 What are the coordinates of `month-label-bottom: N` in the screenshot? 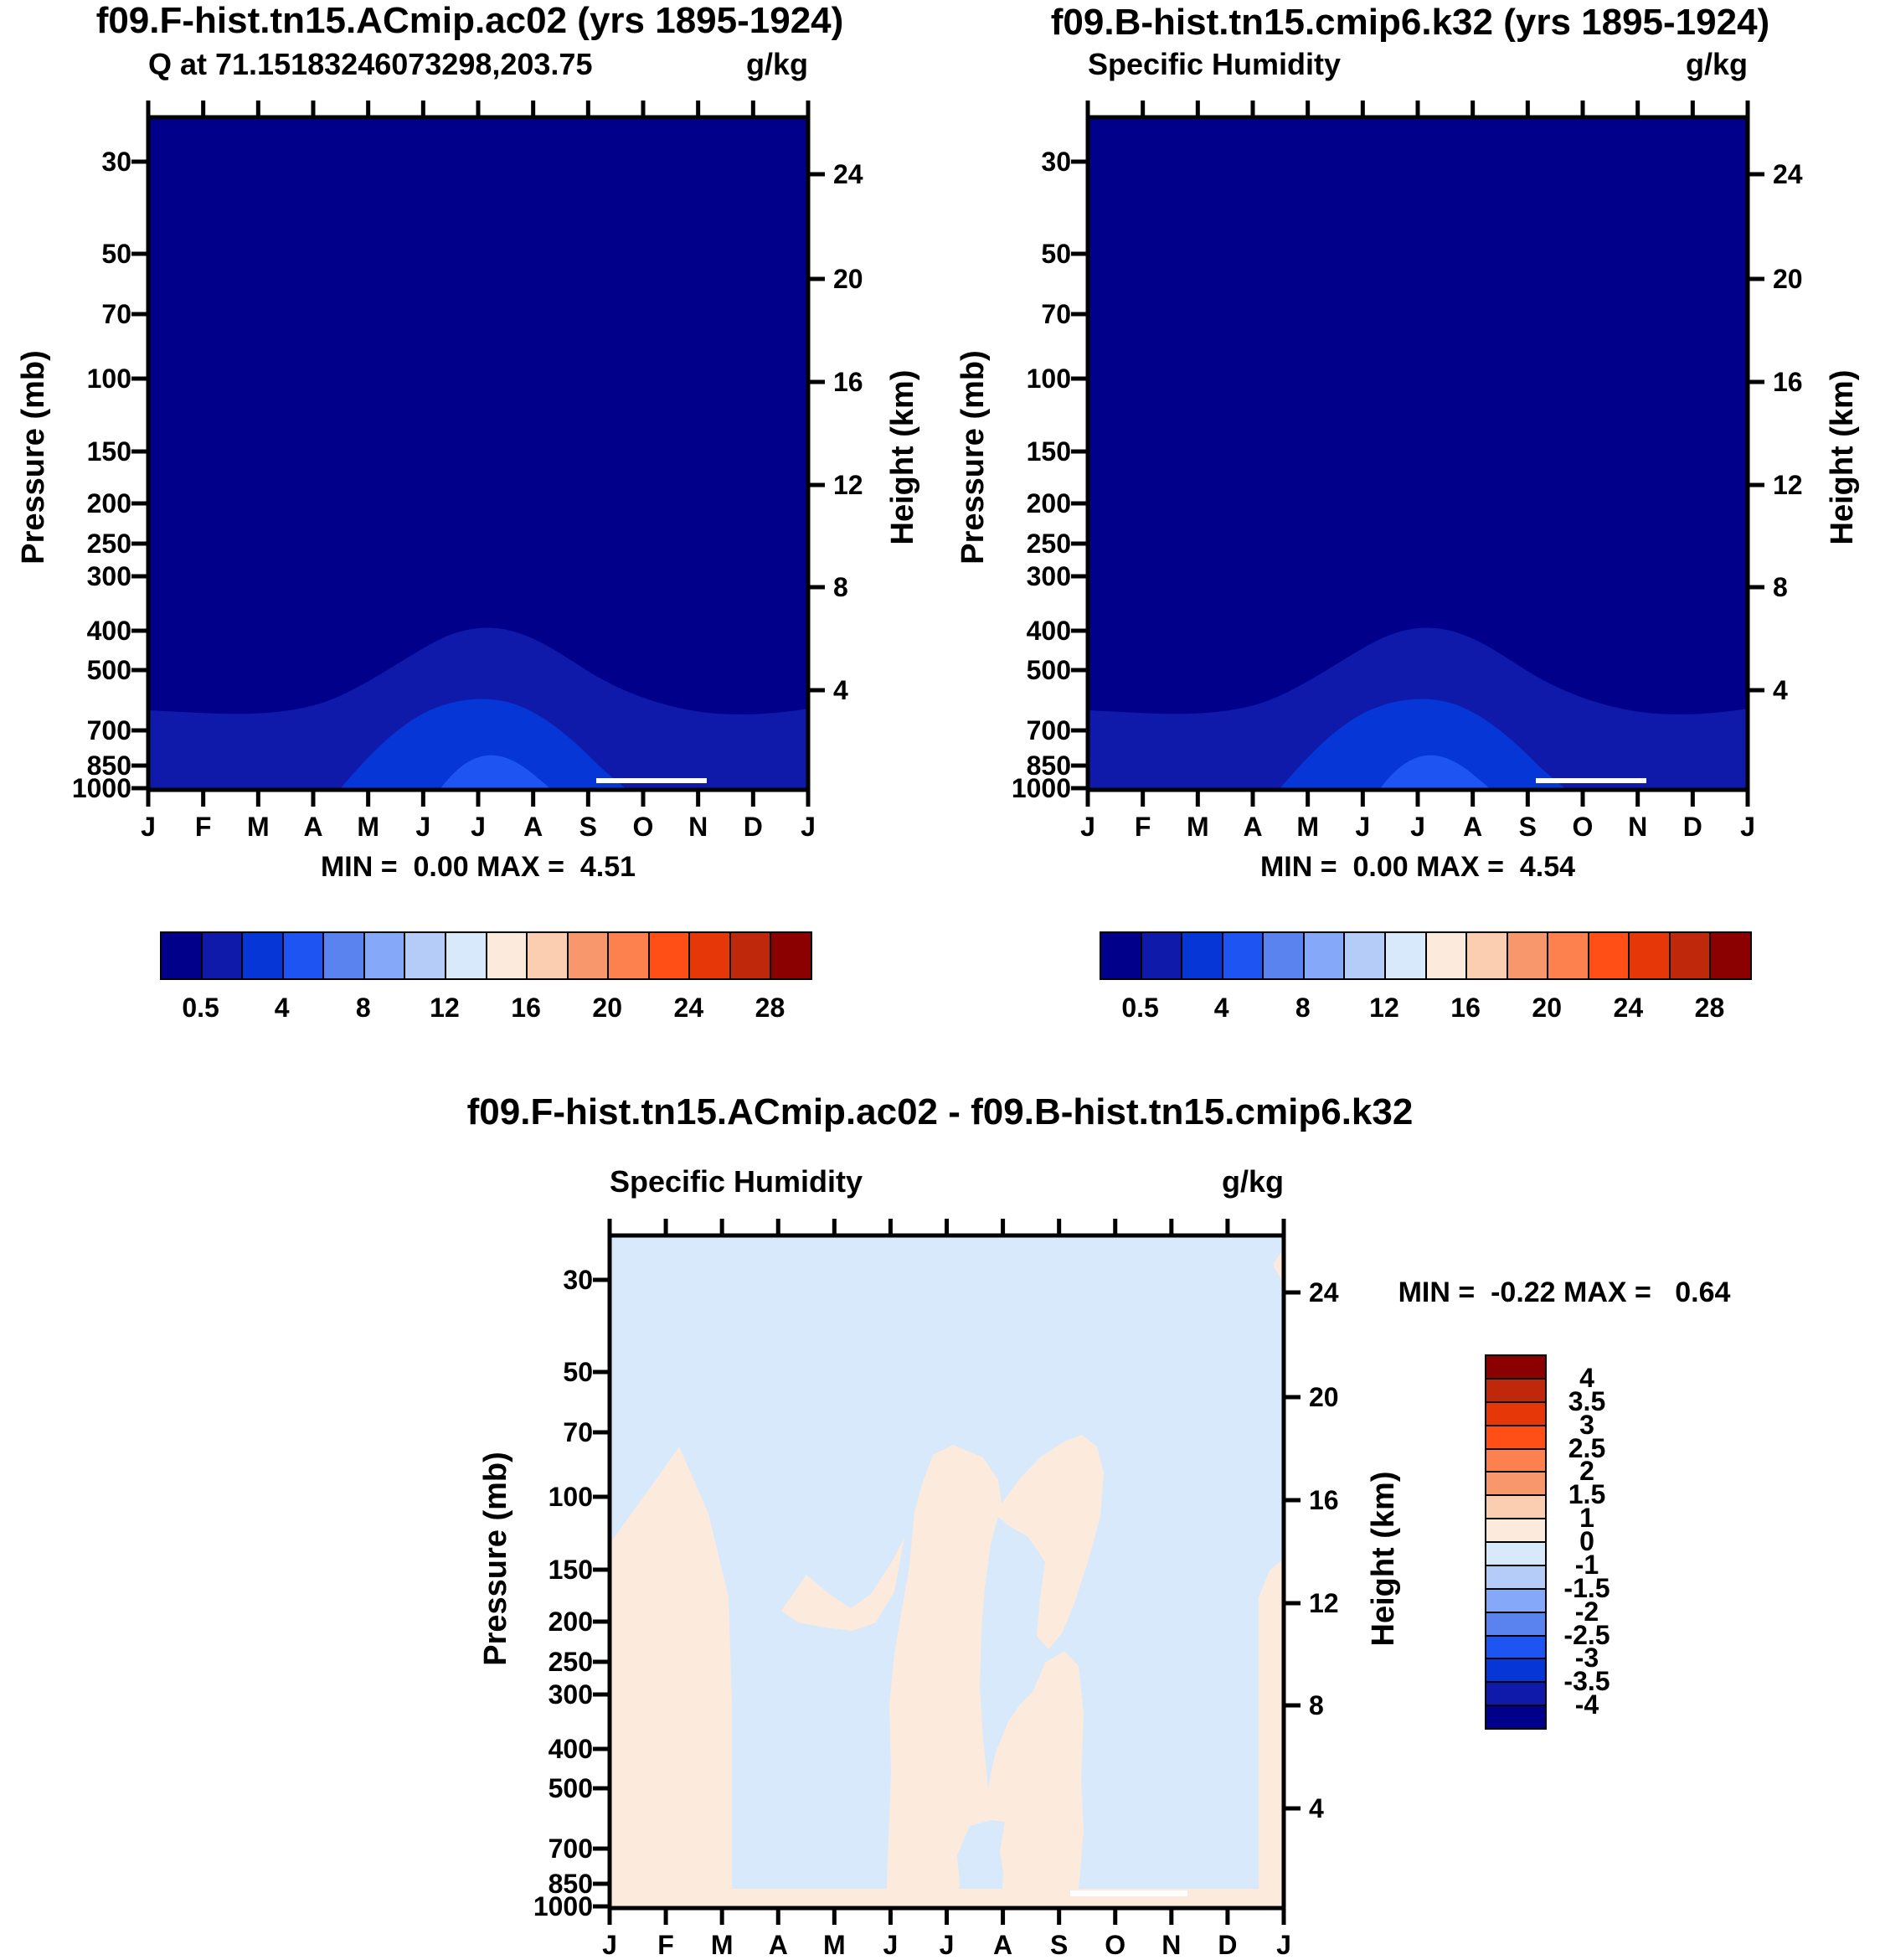 It's located at (1171, 1945).